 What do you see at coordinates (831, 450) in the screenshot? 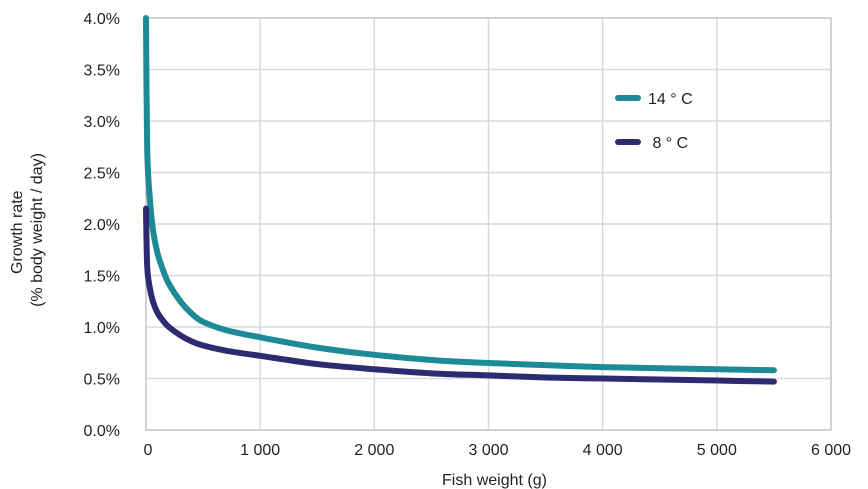
I see `x-tick-label: 6 000` at bounding box center [831, 450].